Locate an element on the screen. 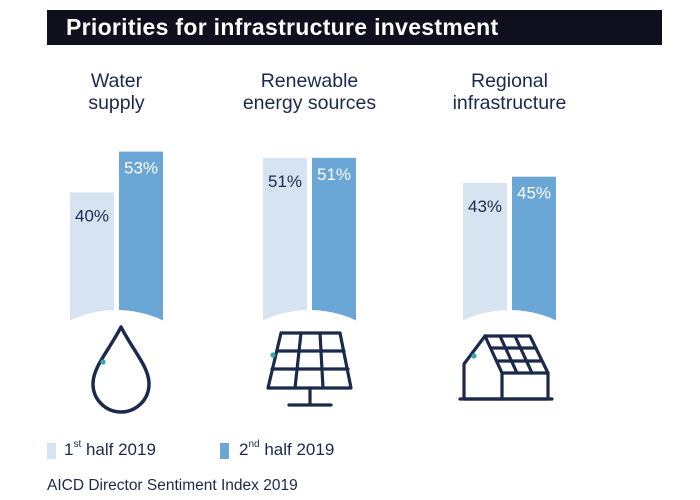 The image size is (700, 500). title-bar: Priorities for infrastructure investment is located at coordinates (354, 27).